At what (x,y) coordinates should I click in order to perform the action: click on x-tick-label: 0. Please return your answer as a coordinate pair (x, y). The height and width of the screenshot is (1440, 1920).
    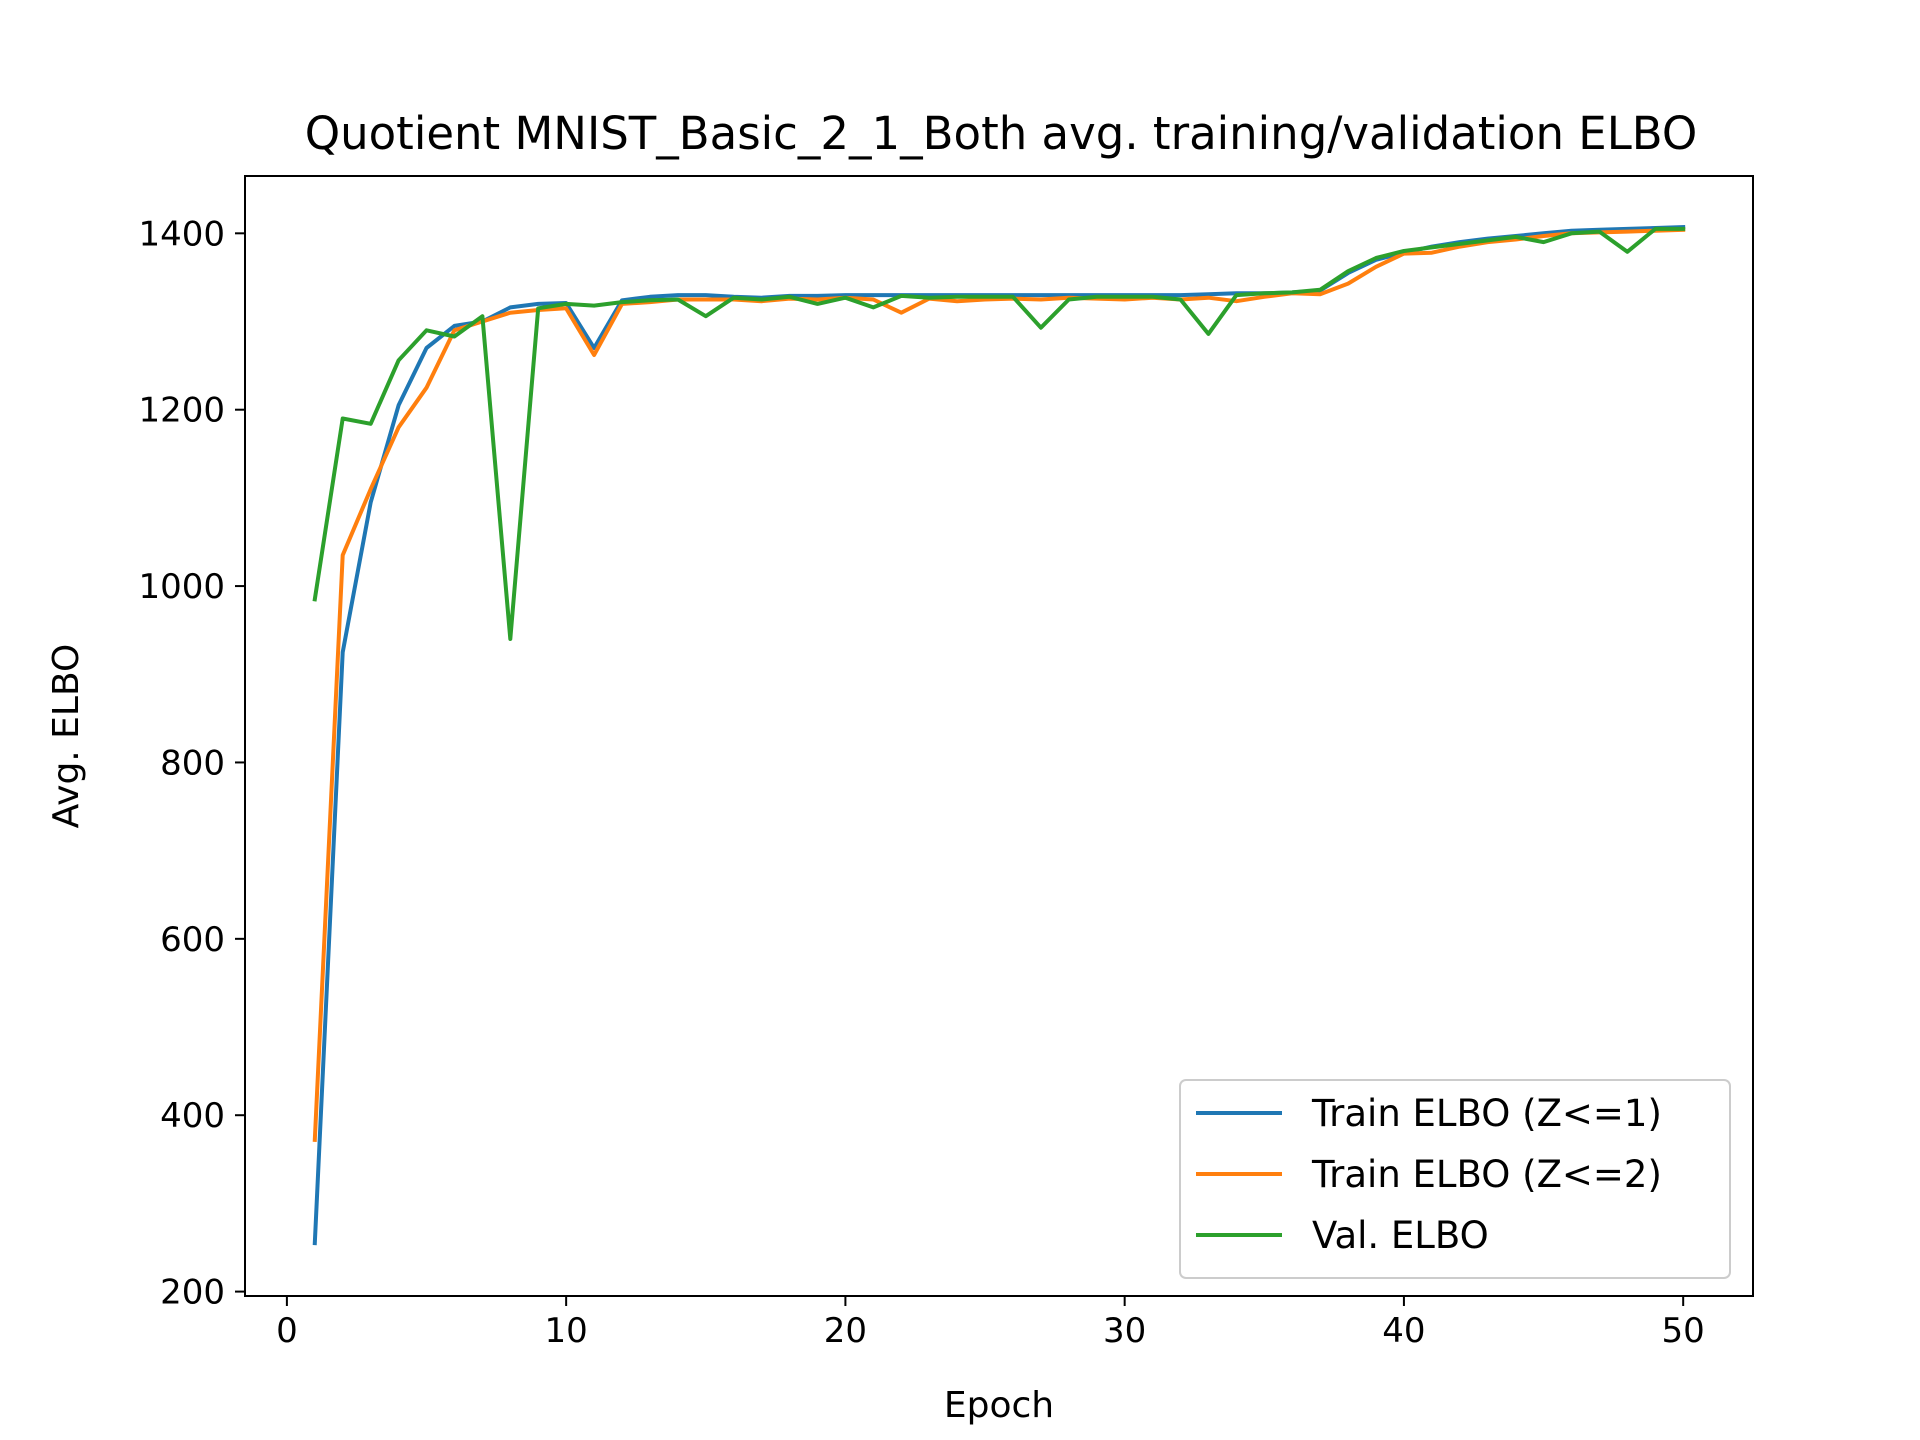
    Looking at the image, I should click on (287, 1331).